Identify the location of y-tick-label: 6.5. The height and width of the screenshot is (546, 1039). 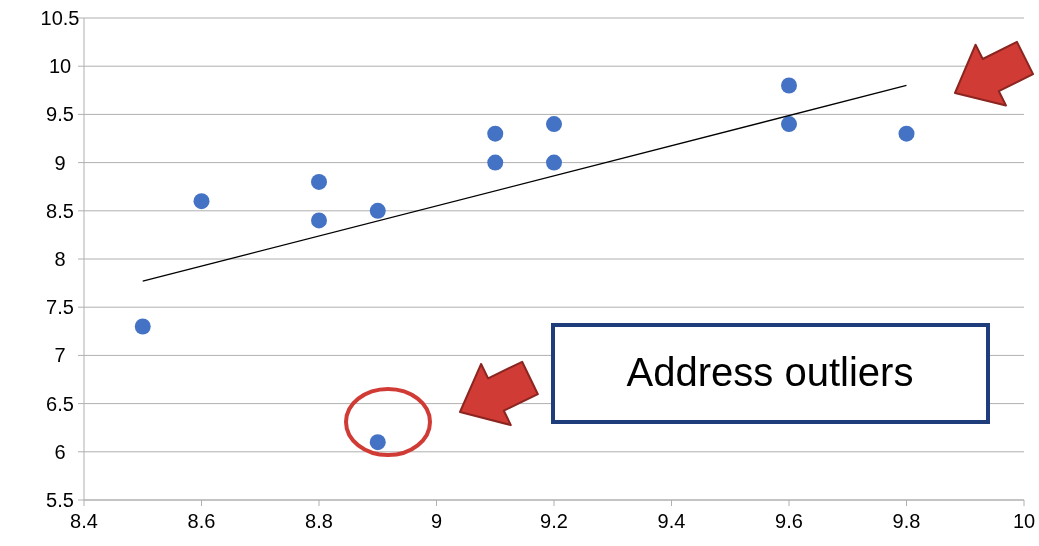
(60, 403).